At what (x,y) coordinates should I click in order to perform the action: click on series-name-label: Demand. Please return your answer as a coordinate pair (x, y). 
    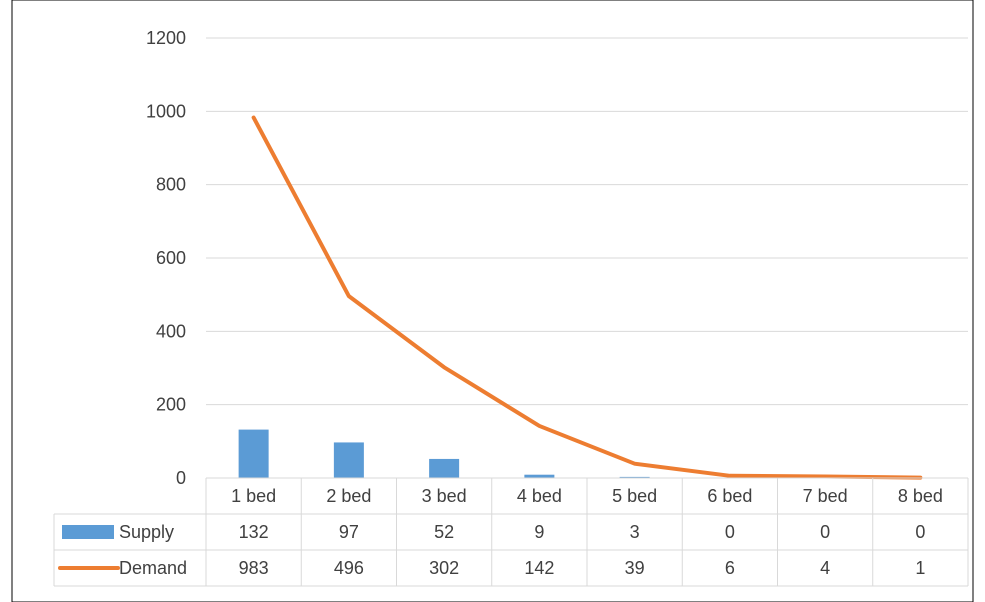
    Looking at the image, I should click on (153, 568).